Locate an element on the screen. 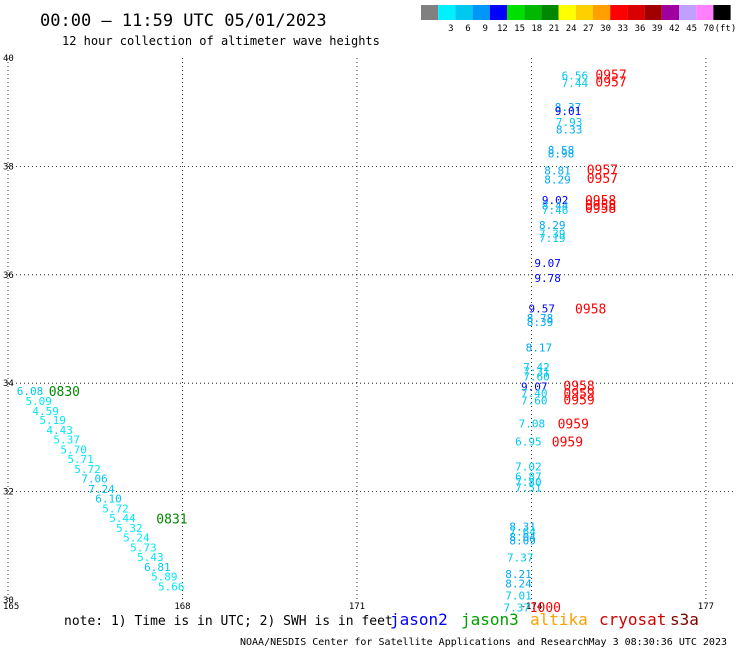 This screenshot has width=740, height=650. wave-height-label: 9.57 is located at coordinates (542, 308).